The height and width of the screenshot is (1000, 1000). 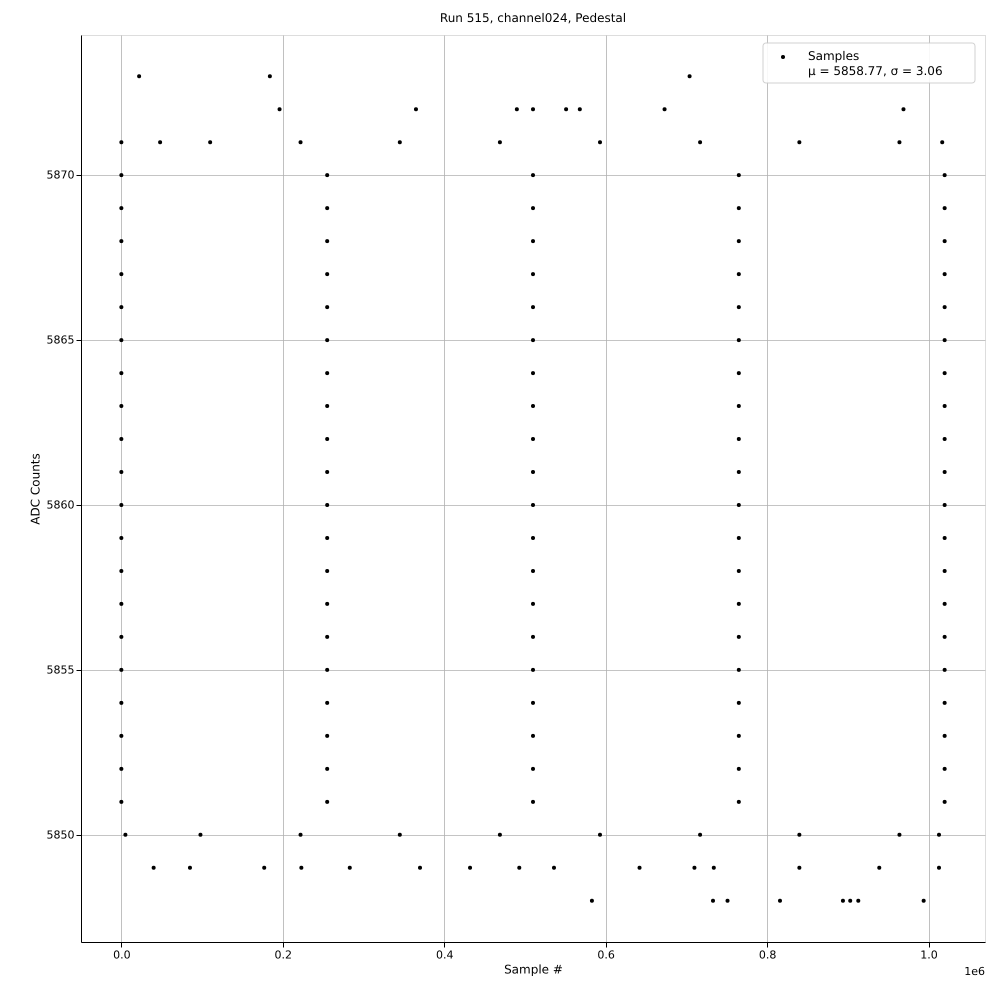 I want to click on x-tick-label: 0.0, so click(x=122, y=955).